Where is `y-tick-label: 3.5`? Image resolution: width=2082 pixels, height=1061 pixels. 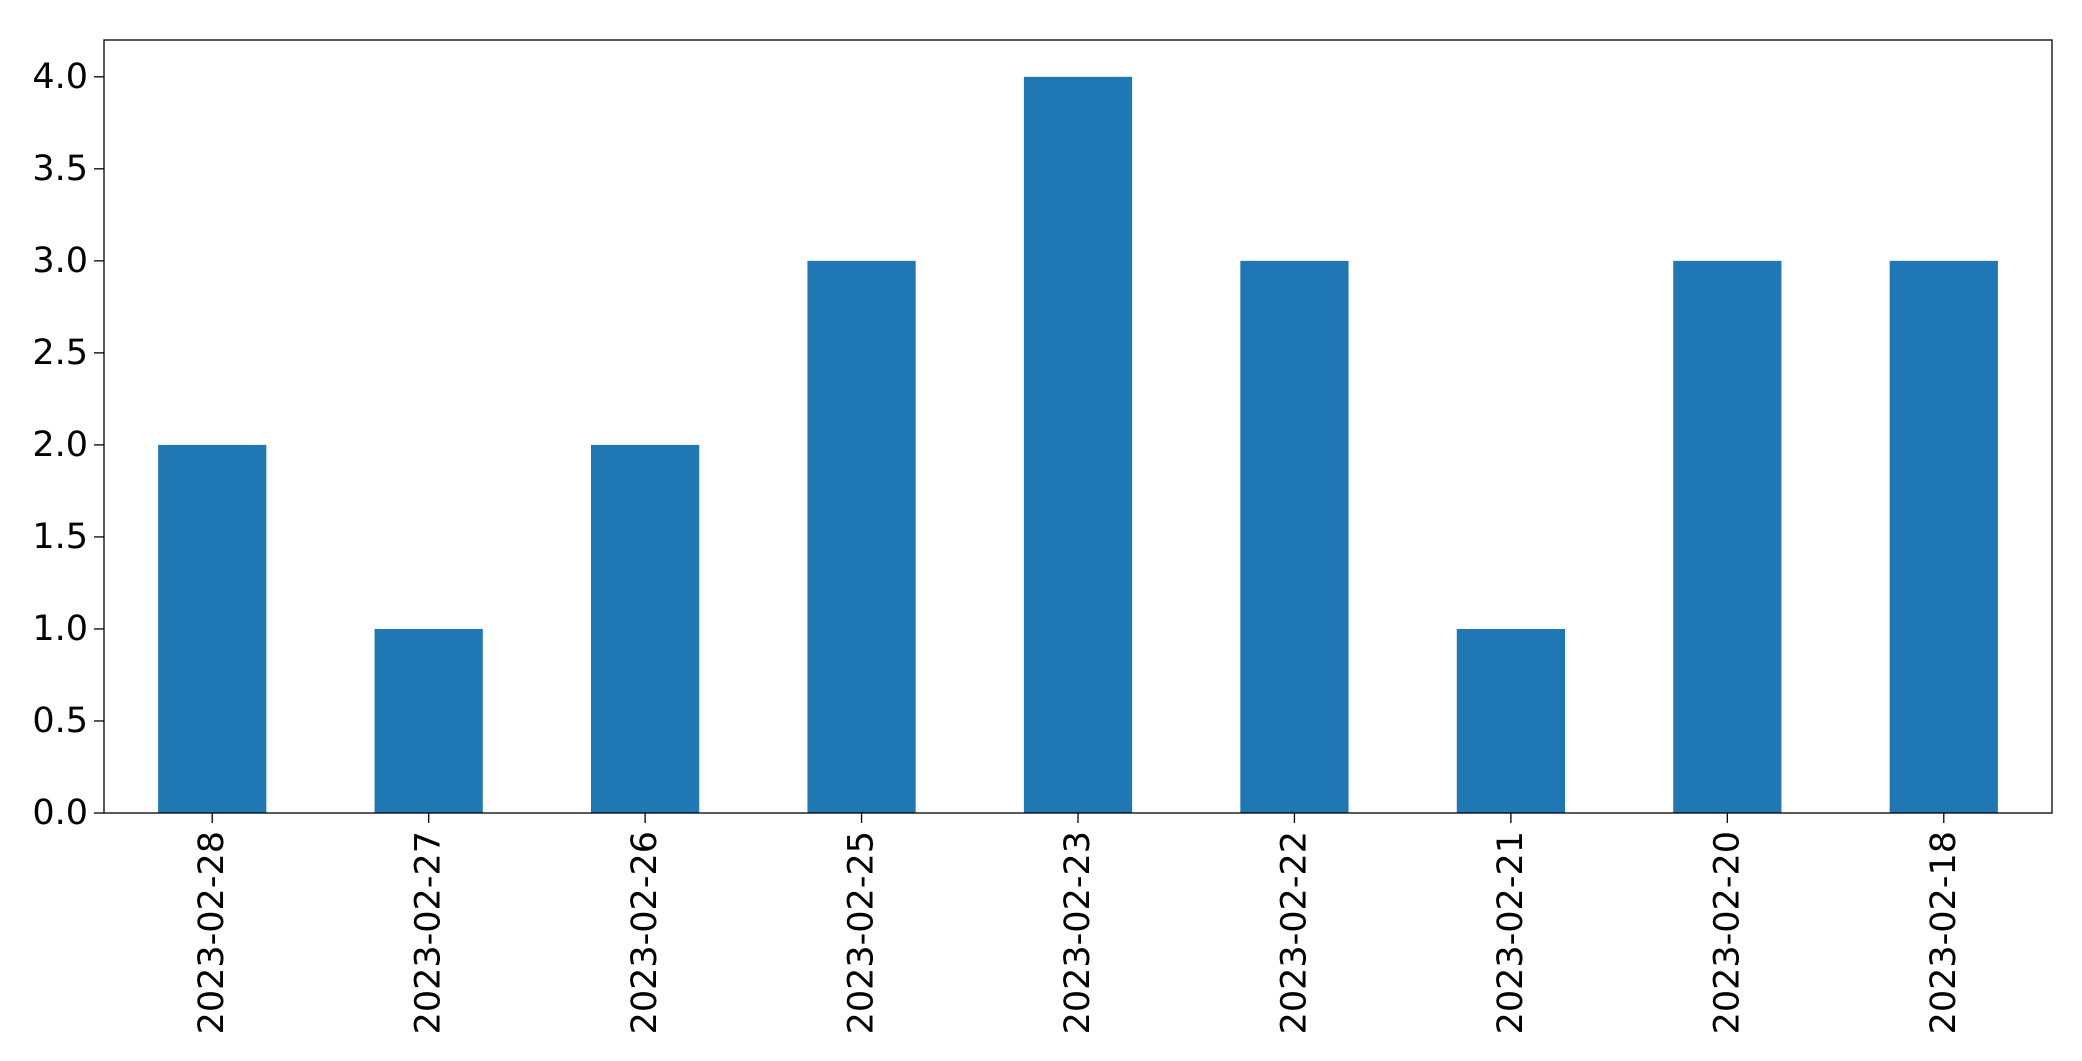
y-tick-label: 3.5 is located at coordinates (60, 169).